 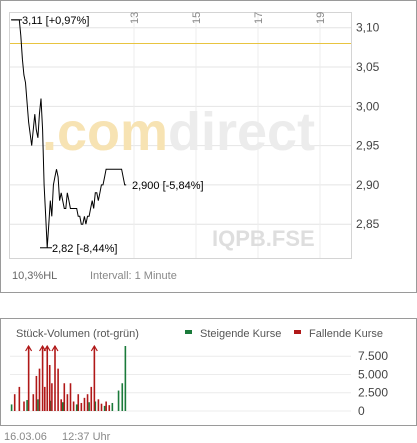 I want to click on price-x-tick-label: 19, so click(x=321, y=18).